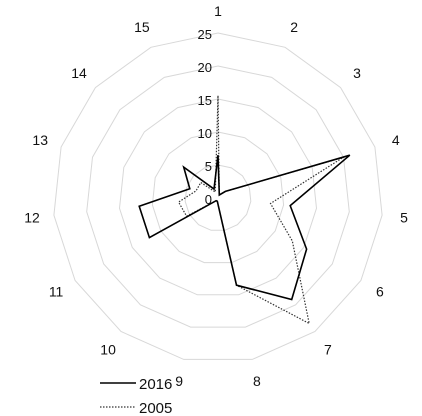 Image resolution: width=422 pixels, height=416 pixels. I want to click on legend: 2016 2005, so click(136, 396).